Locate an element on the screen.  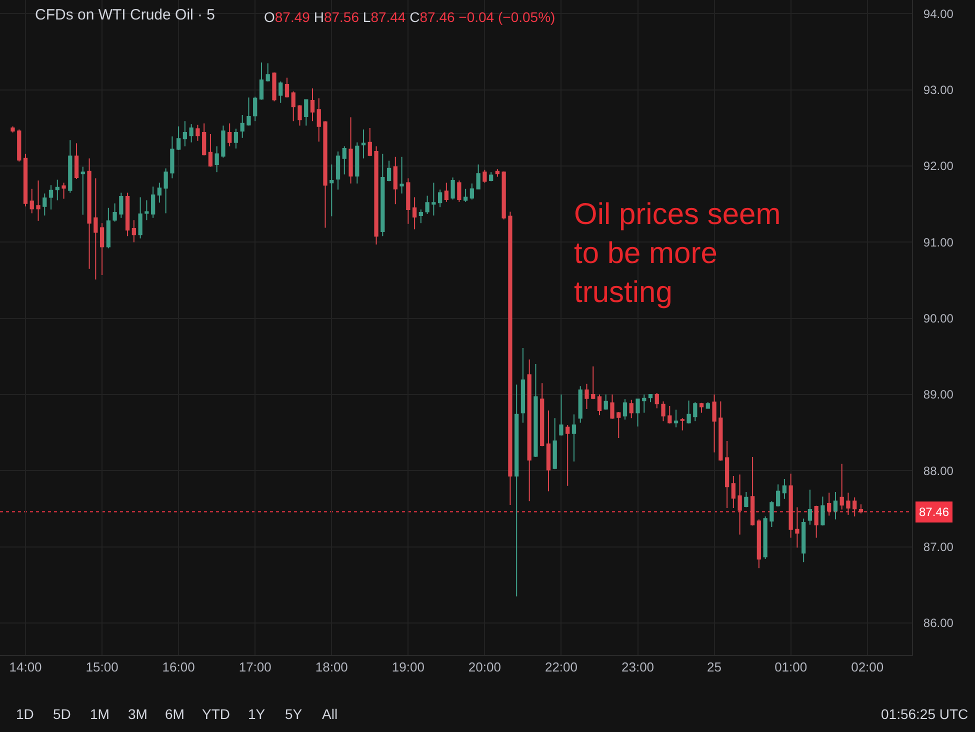
x-tick-label: 02:00 is located at coordinates (867, 667).